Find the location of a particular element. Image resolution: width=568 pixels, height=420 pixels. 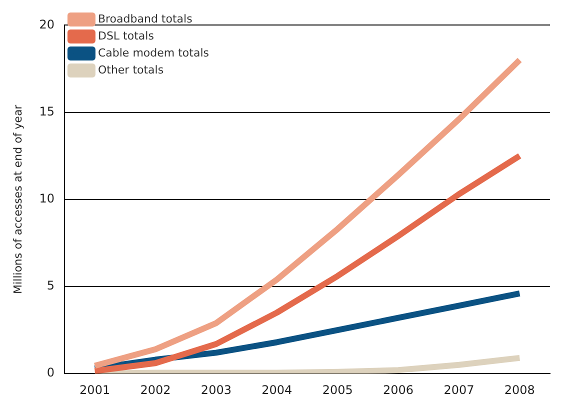

legend-label: Other totals is located at coordinates (131, 69).